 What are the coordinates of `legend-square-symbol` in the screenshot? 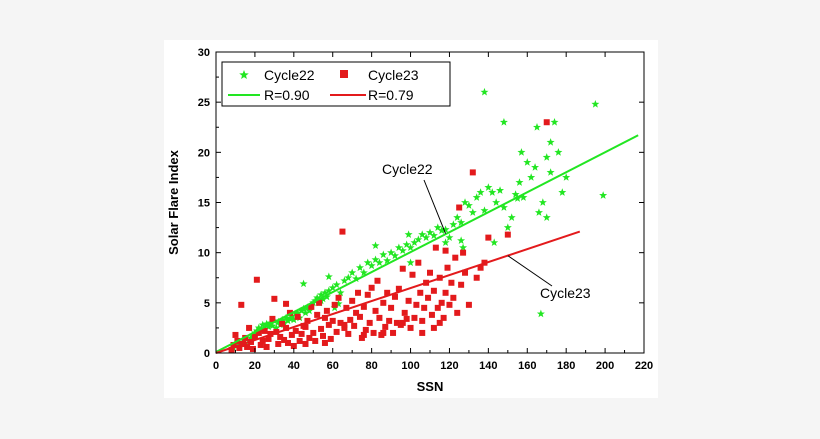 It's located at (344, 74).